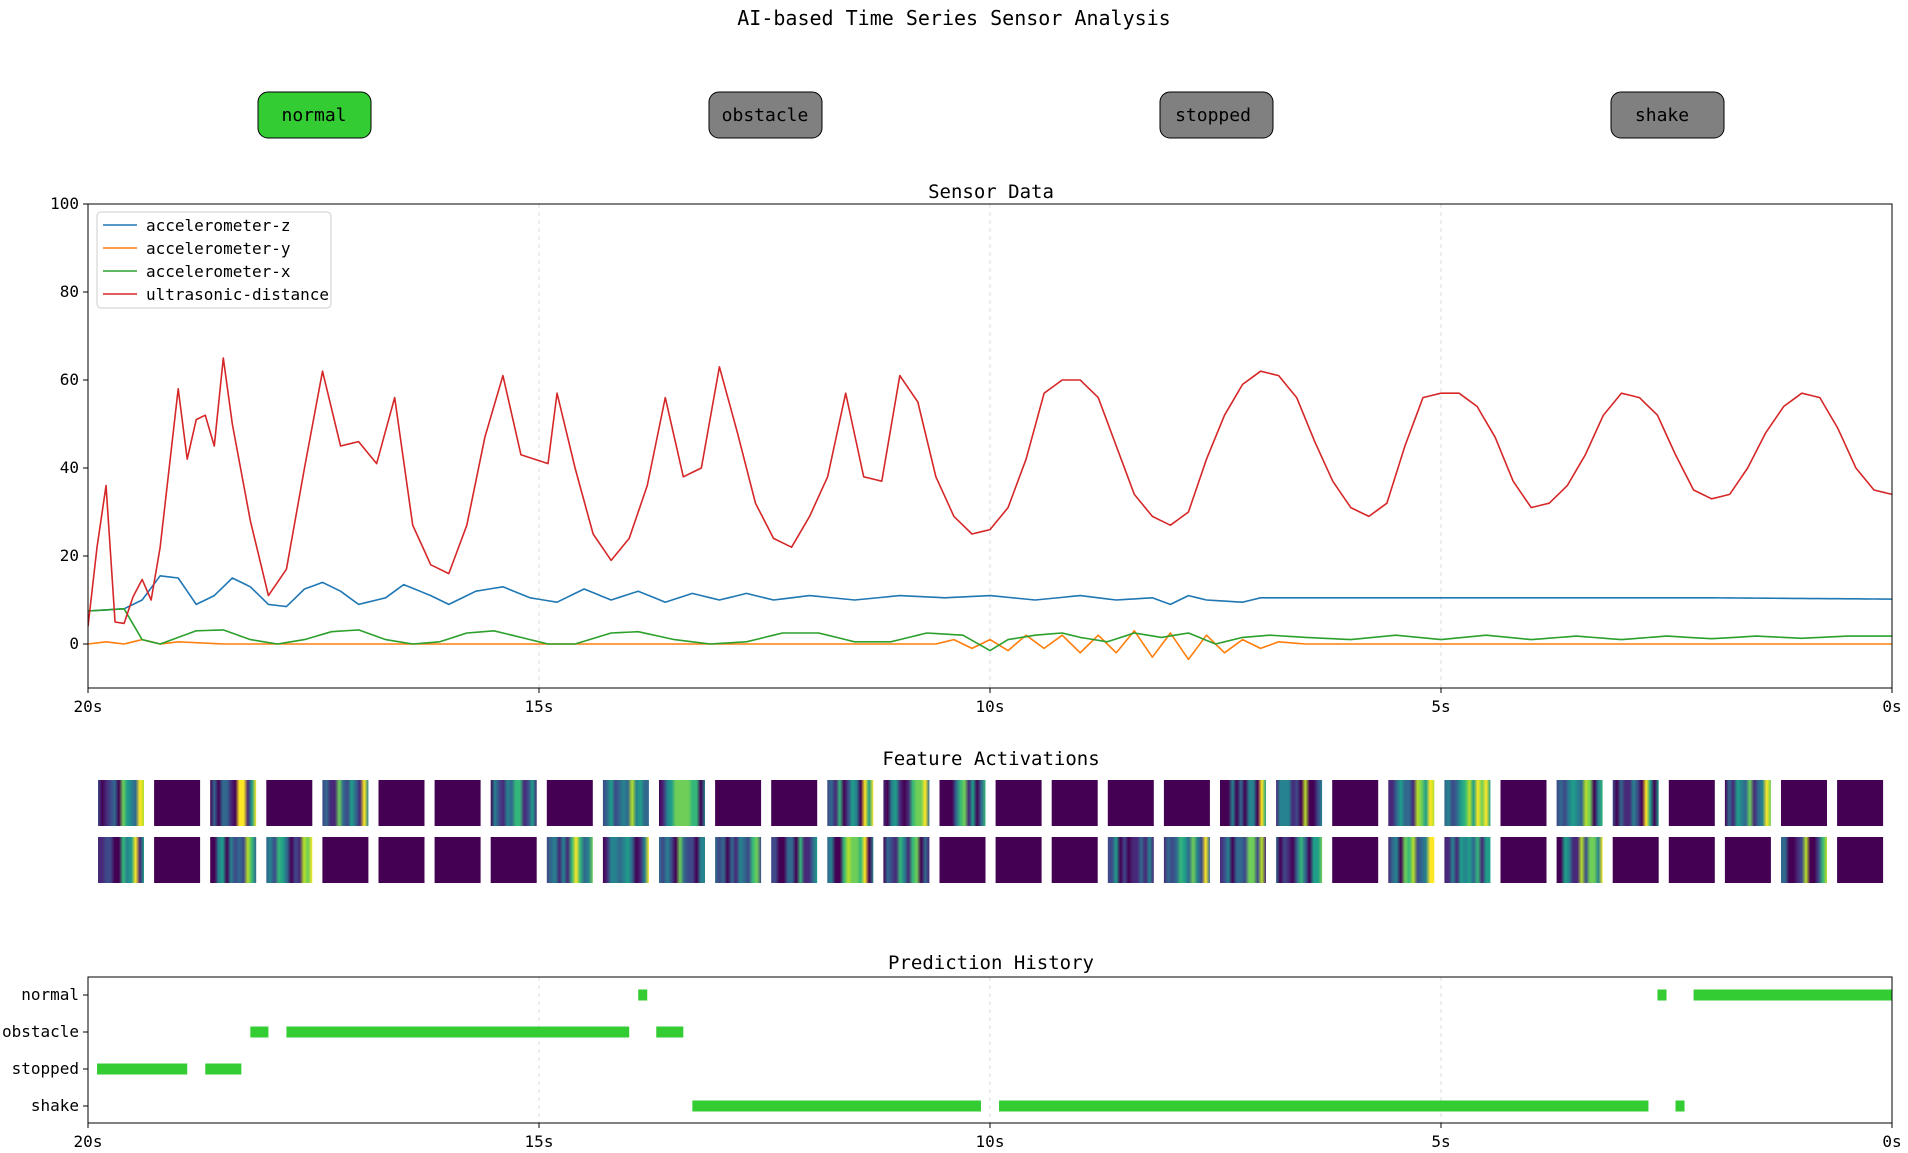 Image resolution: width=1908 pixels, height=1153 pixels. I want to click on prediction-chart-title: Prediction History, so click(991, 963).